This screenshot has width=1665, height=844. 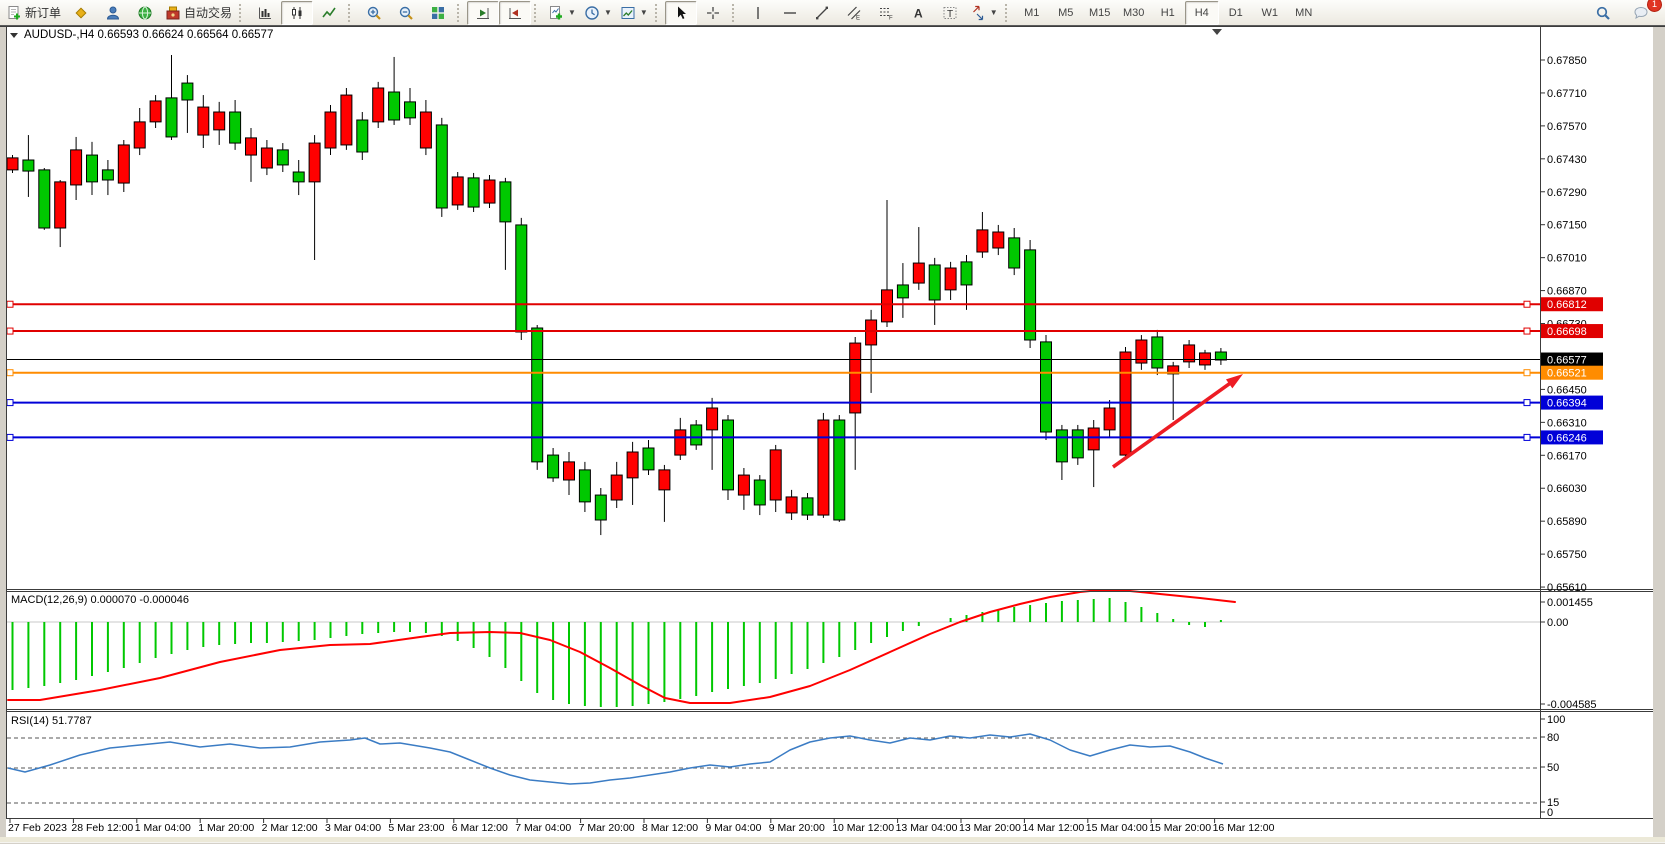 I want to click on rsi-axis-label: 50, so click(x=1553, y=768).